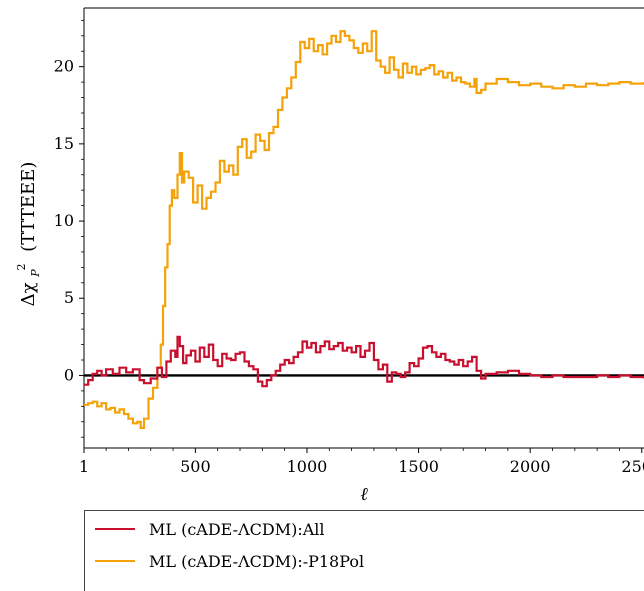  What do you see at coordinates (35, 273) in the screenshot?
I see `y-axis-label-sub: P` at bounding box center [35, 273].